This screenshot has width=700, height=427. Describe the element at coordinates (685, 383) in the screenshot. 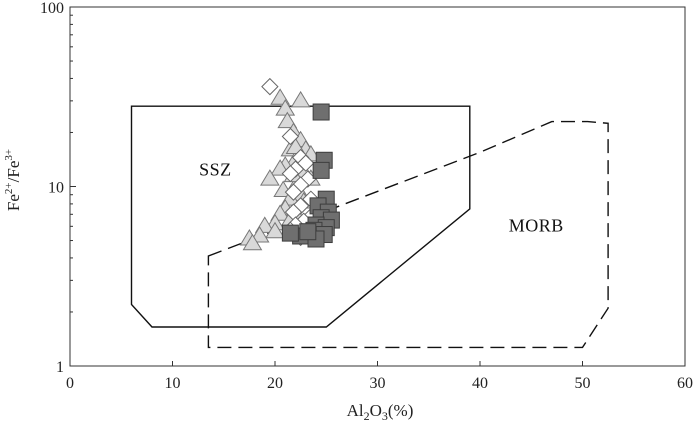

I see `x-tick-label: 60` at that location.